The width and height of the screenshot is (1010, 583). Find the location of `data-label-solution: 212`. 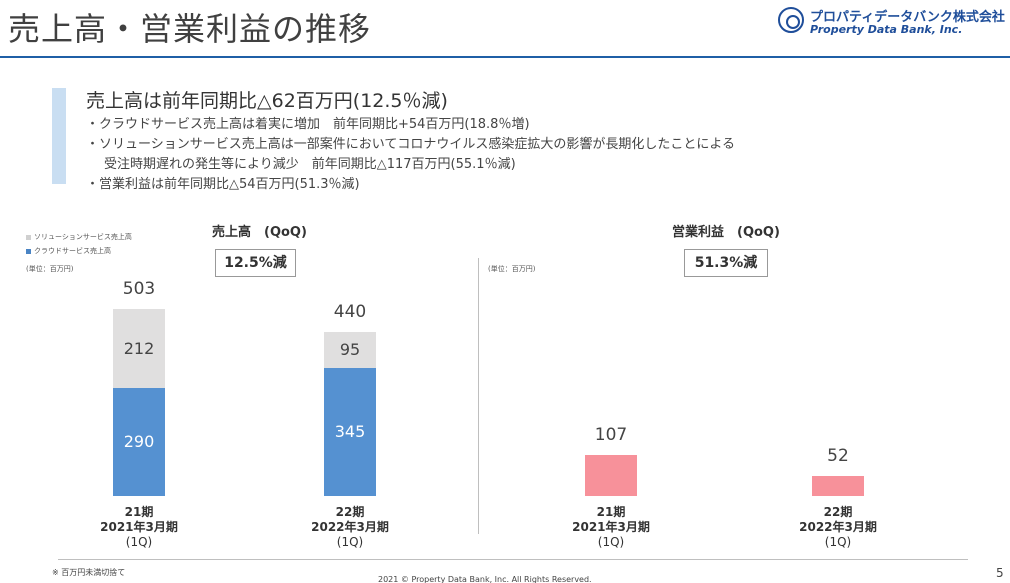

data-label-solution: 212 is located at coordinates (139, 348).